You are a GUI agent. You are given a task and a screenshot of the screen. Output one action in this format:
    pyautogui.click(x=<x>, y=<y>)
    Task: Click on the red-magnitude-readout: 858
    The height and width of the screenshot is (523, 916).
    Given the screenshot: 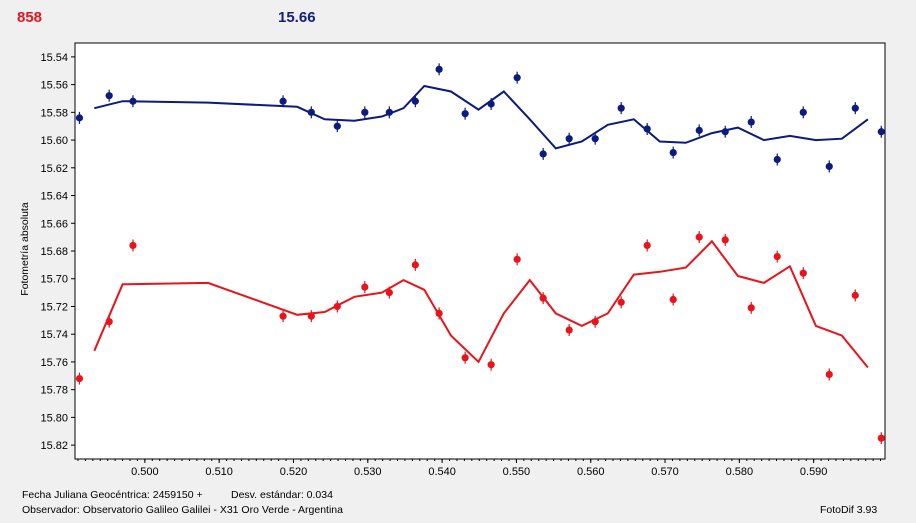 What is the action you would take?
    pyautogui.click(x=30, y=17)
    